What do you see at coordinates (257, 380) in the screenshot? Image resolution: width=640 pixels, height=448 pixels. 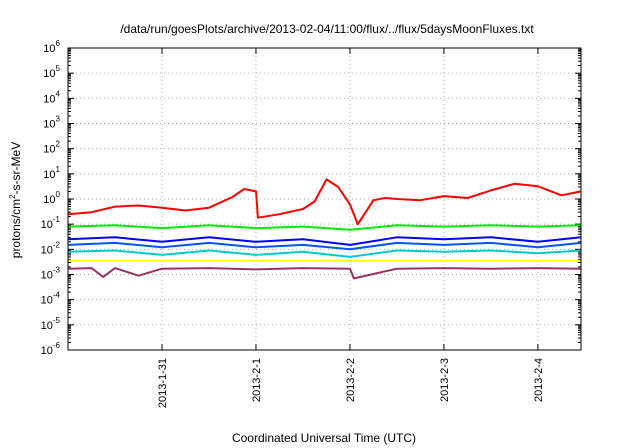 I see `x-tick-label: 2013-2-1` at bounding box center [257, 380].